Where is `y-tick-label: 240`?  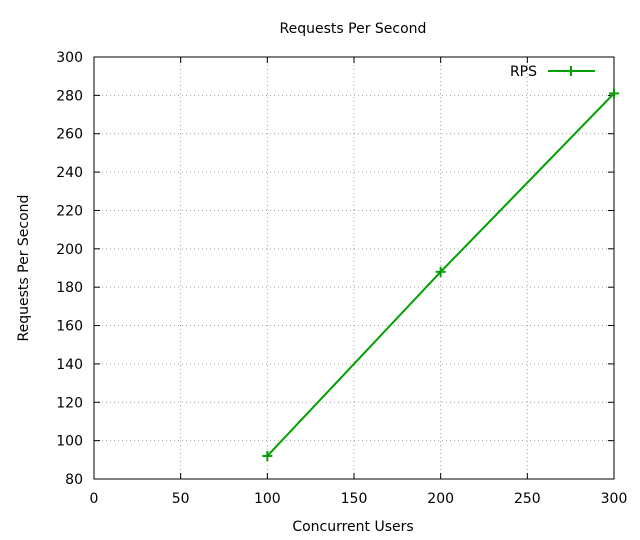 y-tick-label: 240 is located at coordinates (69, 173).